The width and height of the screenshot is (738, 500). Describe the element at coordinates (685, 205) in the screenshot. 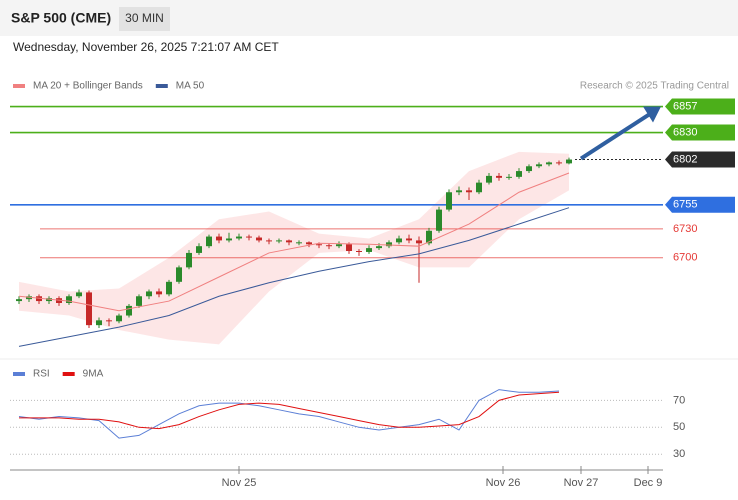

I see `level-label: 6755` at that location.